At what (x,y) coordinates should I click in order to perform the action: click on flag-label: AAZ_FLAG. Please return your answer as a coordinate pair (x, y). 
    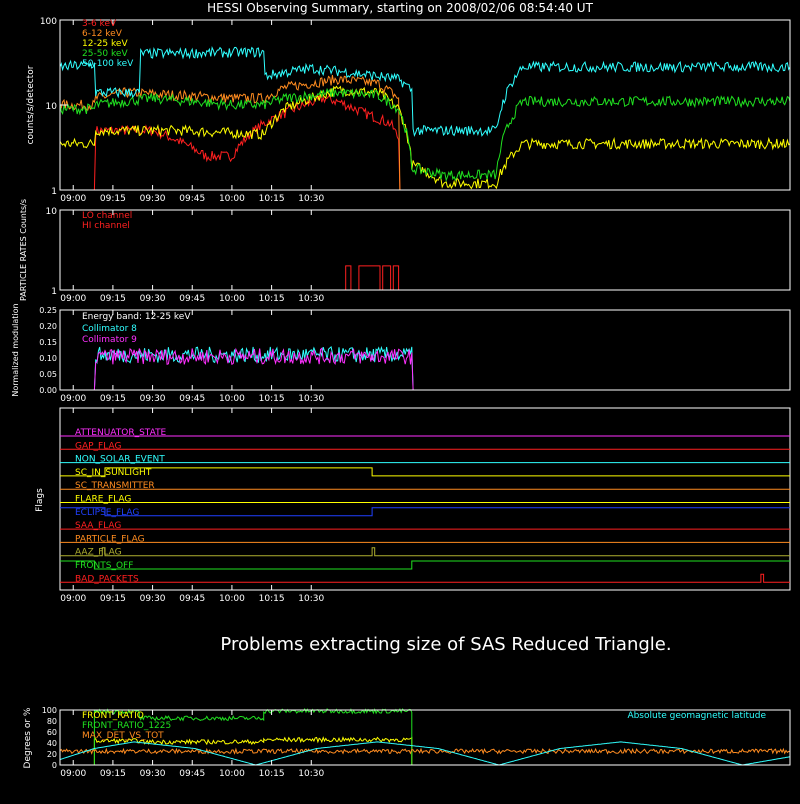
    Looking at the image, I should click on (98, 553).